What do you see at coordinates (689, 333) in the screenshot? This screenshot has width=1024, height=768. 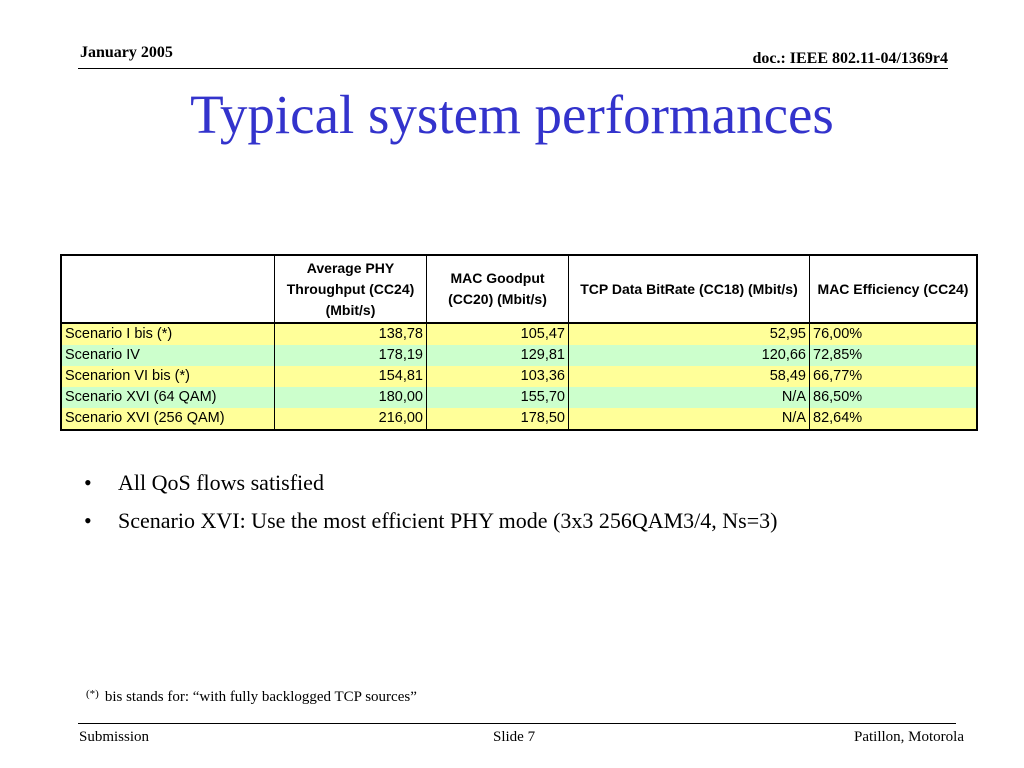 I see `tcp-bitrate-cell: 52,95` at bounding box center [689, 333].